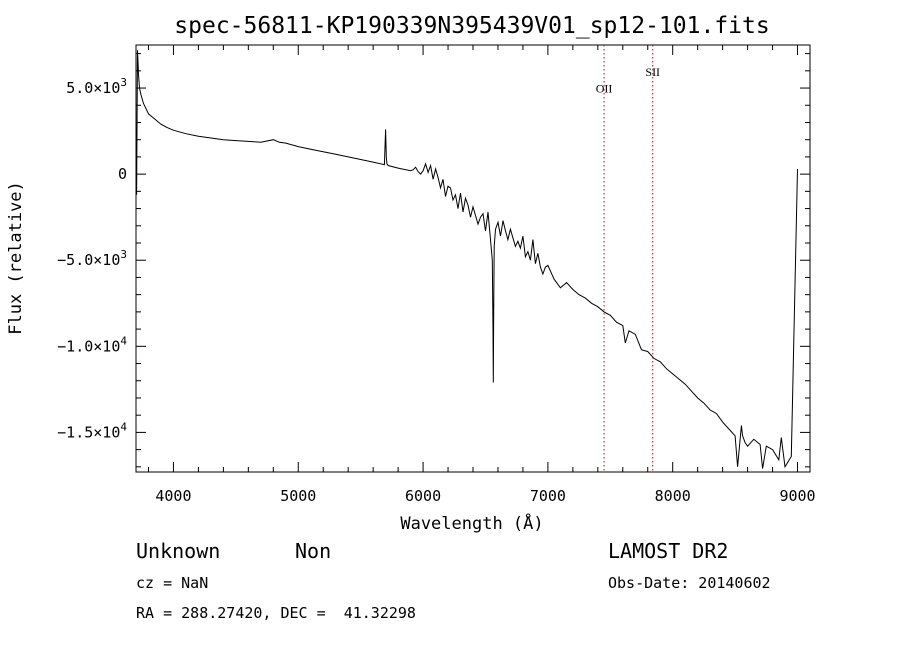  I want to click on x-tick-label: 6000, so click(423, 496).